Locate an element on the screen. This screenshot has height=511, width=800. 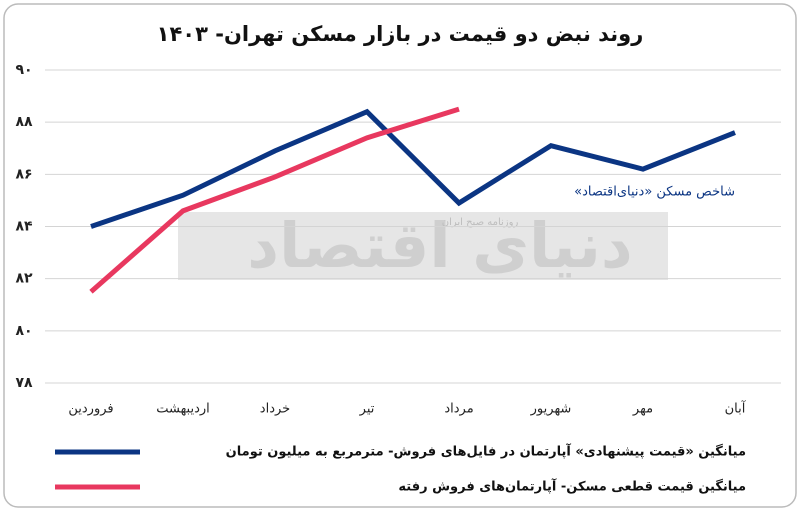
y-tick-label: ۹۰ is located at coordinates (23, 70).